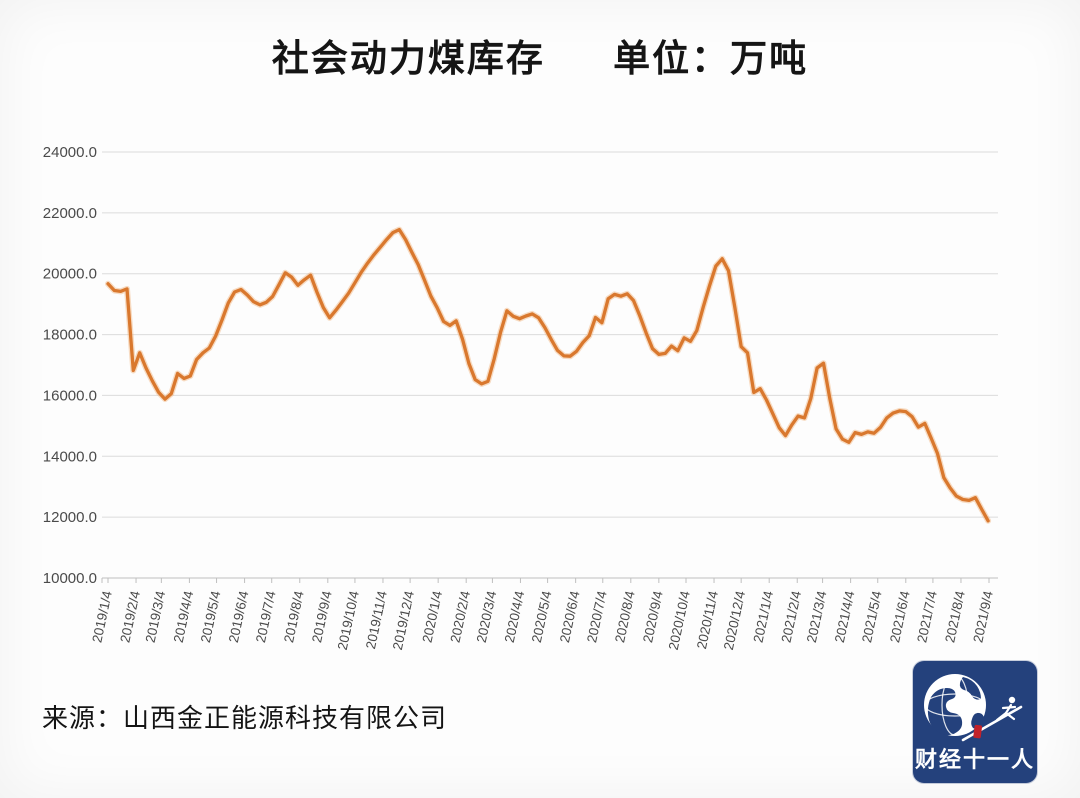  I want to click on globe-icon, so click(955, 705).